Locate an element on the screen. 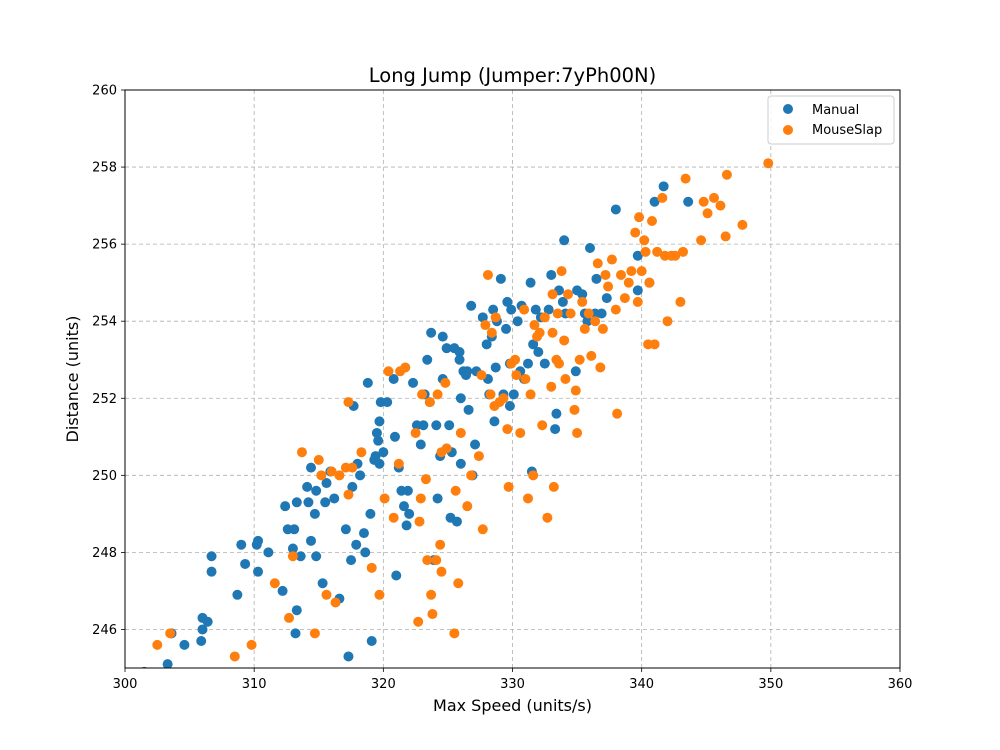 The height and width of the screenshot is (750, 1000). x-tick-label: 340 is located at coordinates (641, 684).